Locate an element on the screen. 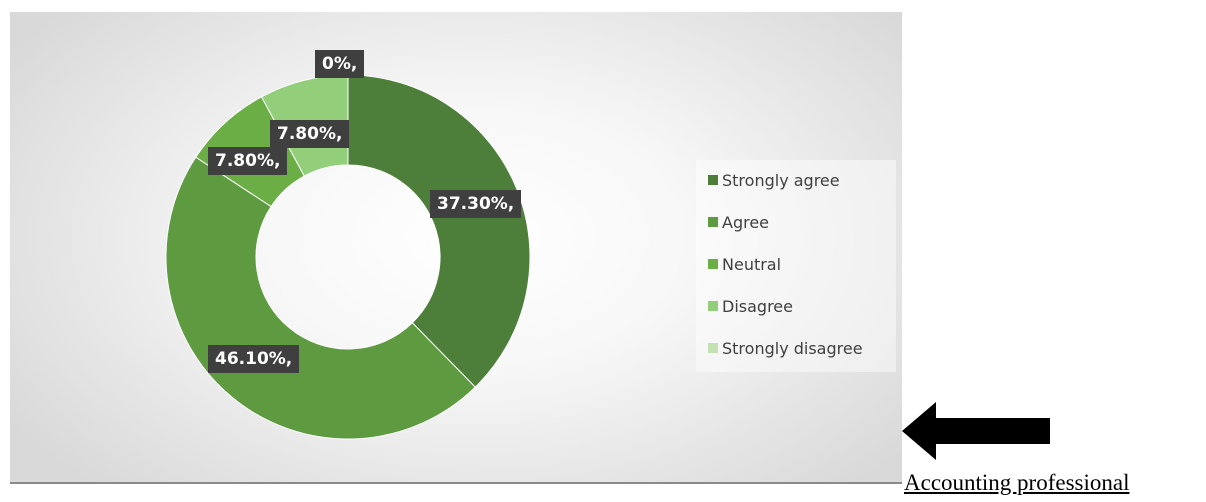  legend-item-strongly-disagree: Strongly disagree is located at coordinates (785, 348).